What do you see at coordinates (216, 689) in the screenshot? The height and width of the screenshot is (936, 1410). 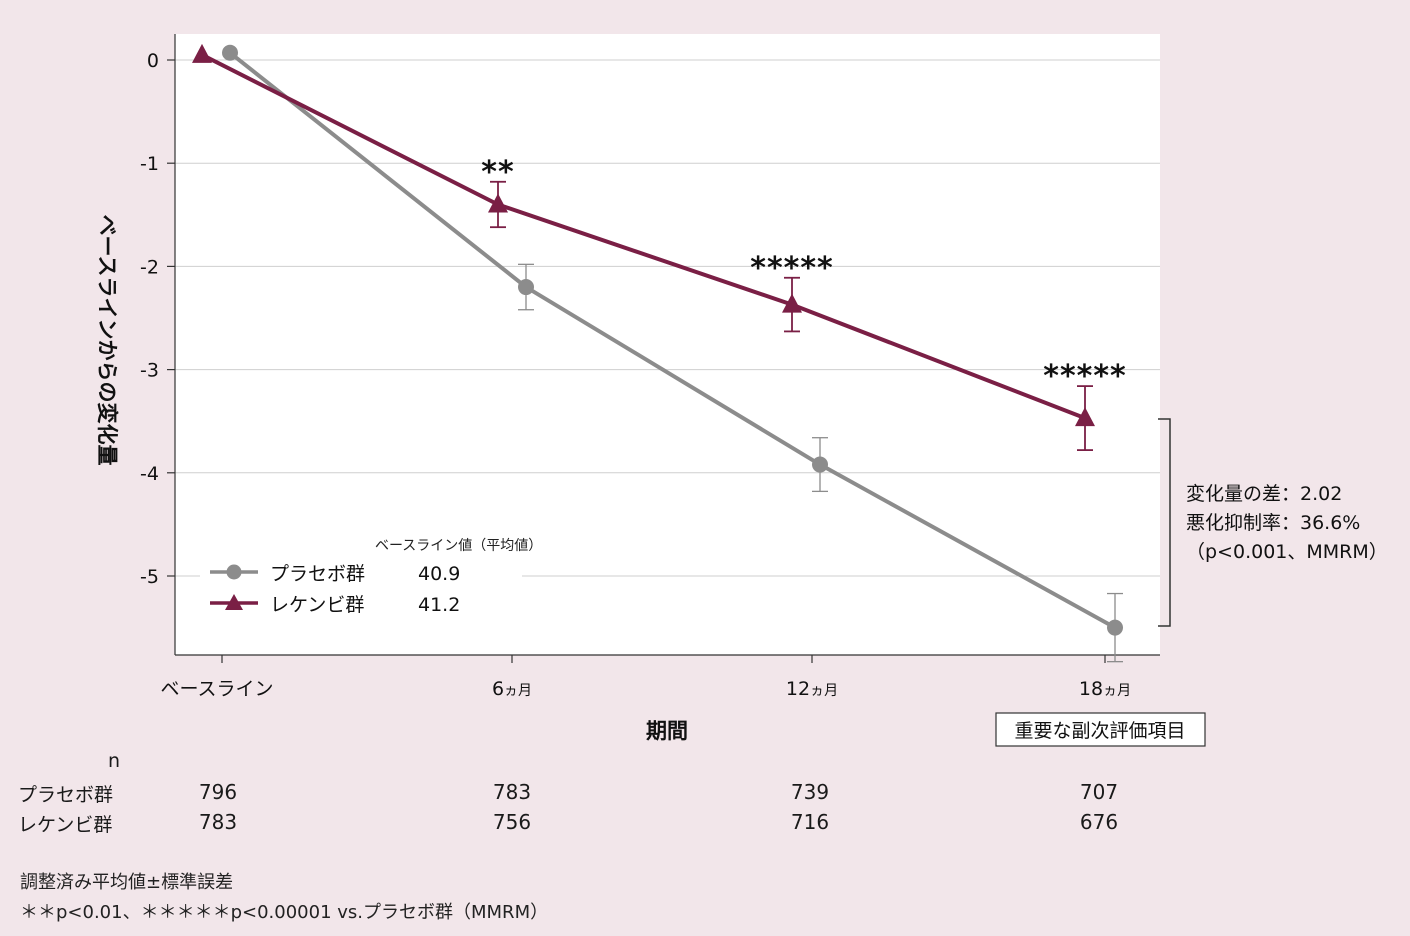 I see `x-tick-label-0: ベースライン` at bounding box center [216, 689].